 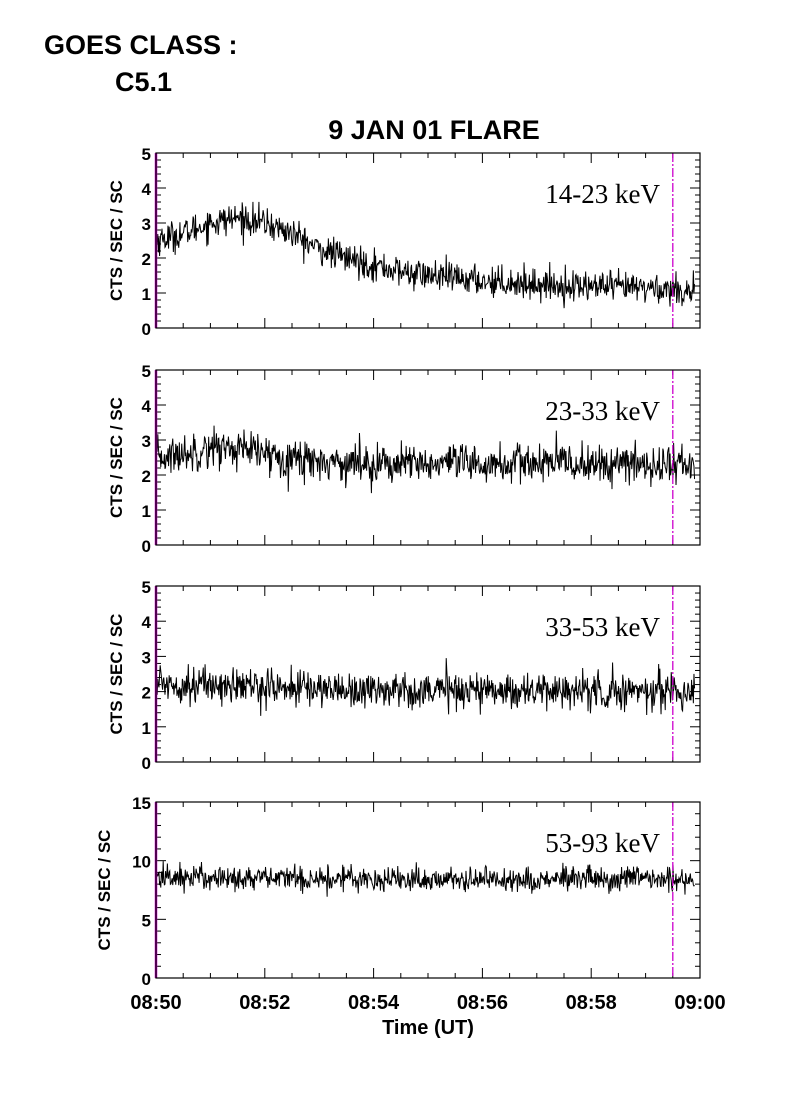 I want to click on energy-band-label: 14-23 keV, so click(x=602, y=194).